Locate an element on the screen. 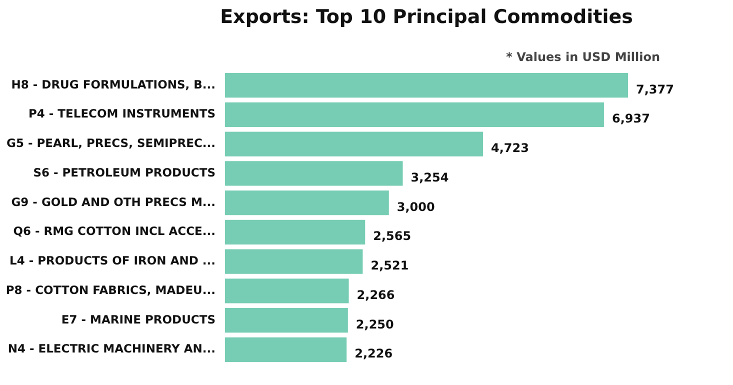 The width and height of the screenshot is (733, 385). data-label: 3,000 is located at coordinates (415, 207).